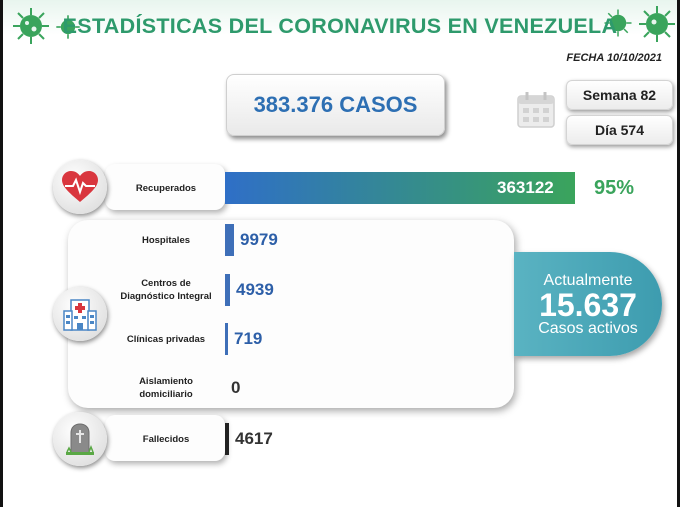 This screenshot has width=680, height=507. I want to click on recovered-icon-circle, so click(80, 187).